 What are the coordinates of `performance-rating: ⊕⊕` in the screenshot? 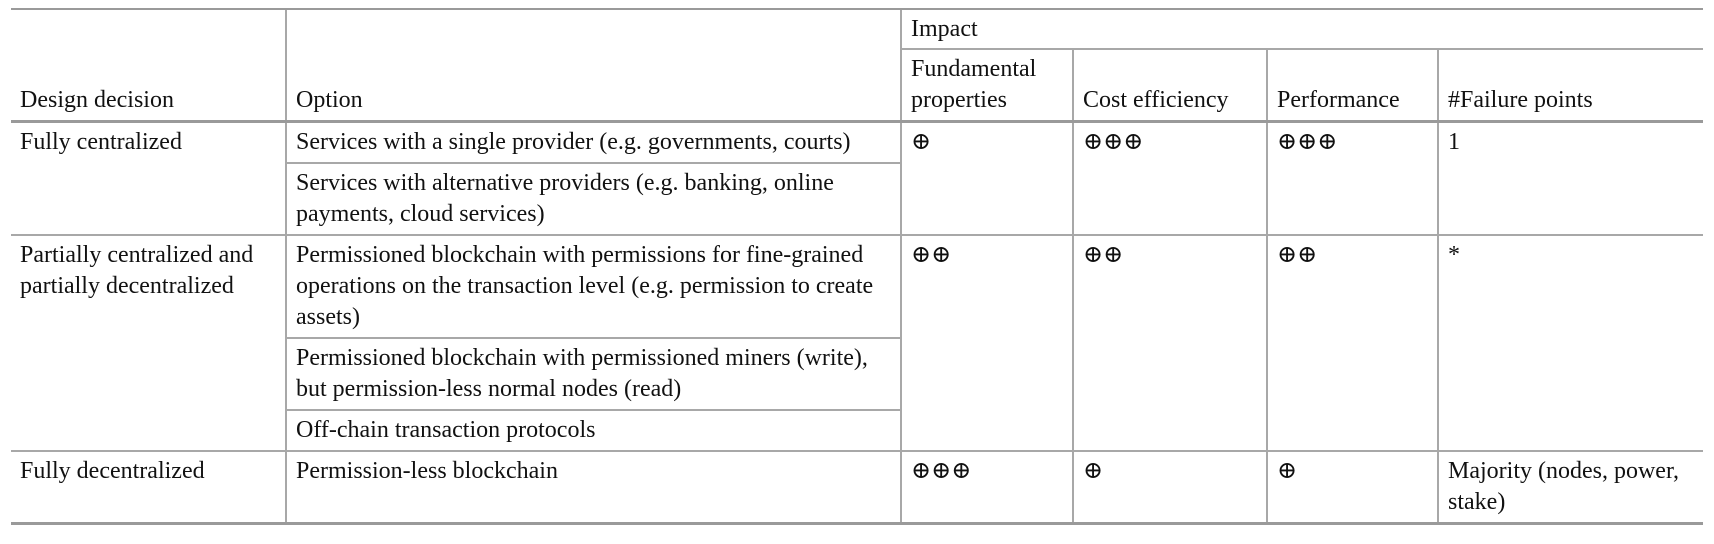 It's located at (1352, 343).